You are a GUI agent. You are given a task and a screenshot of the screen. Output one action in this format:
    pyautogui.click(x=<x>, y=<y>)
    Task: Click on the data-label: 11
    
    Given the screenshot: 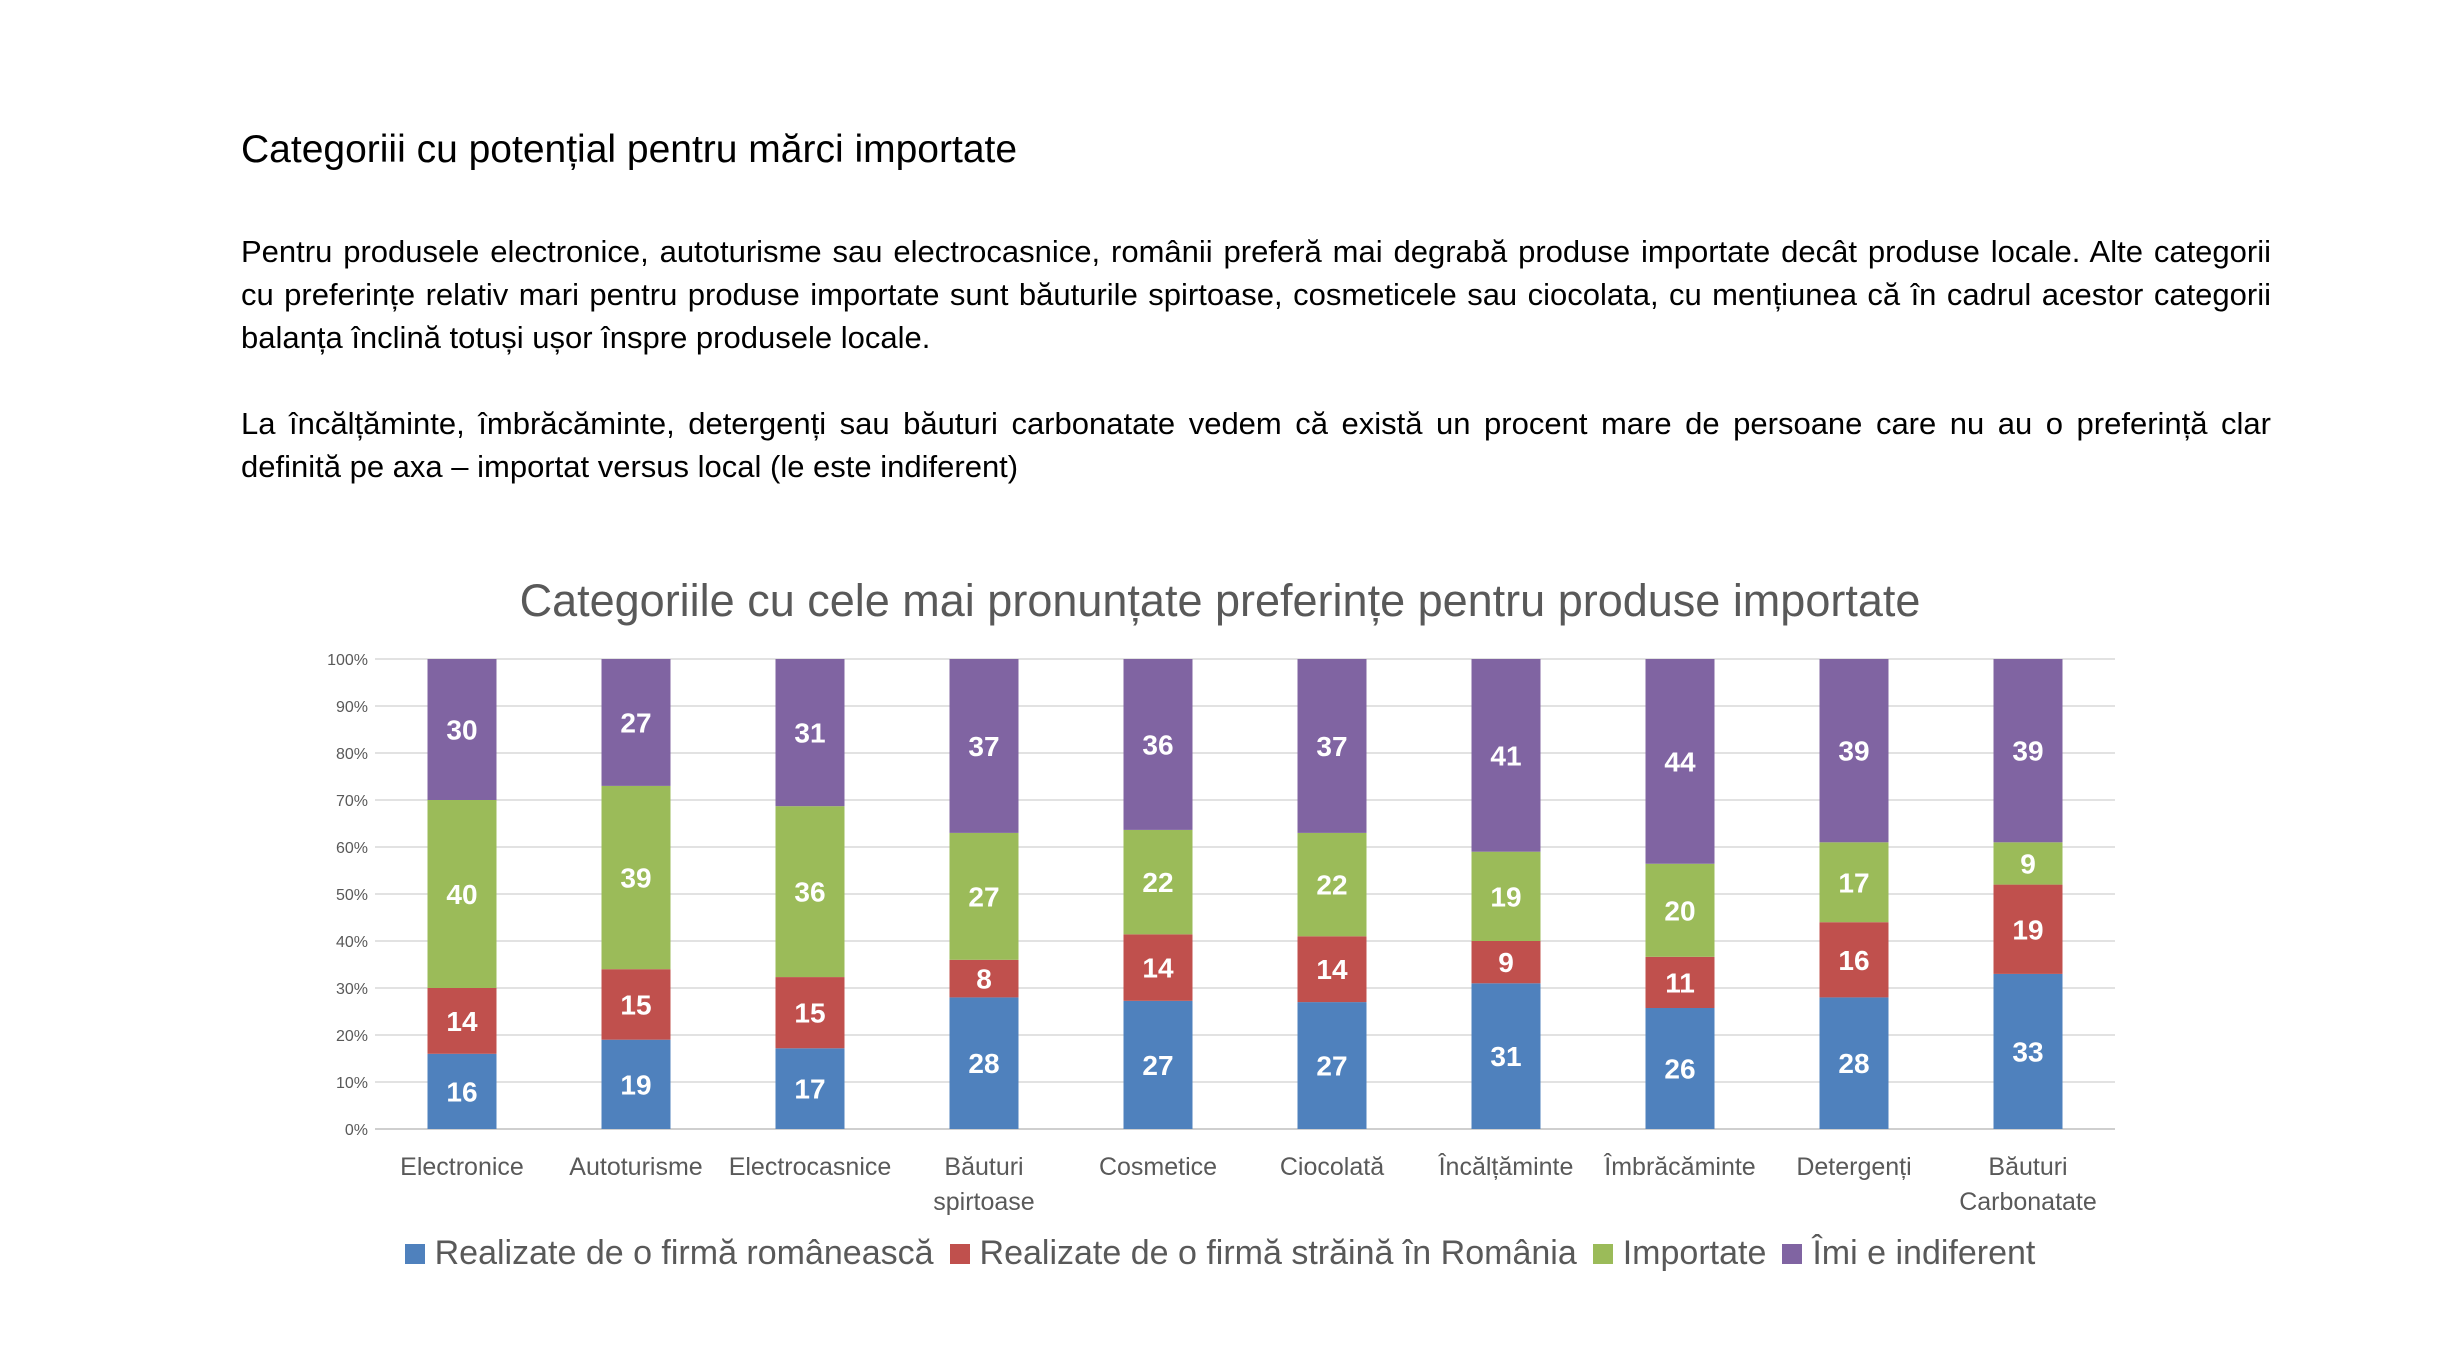 What is the action you would take?
    pyautogui.click(x=1680, y=982)
    